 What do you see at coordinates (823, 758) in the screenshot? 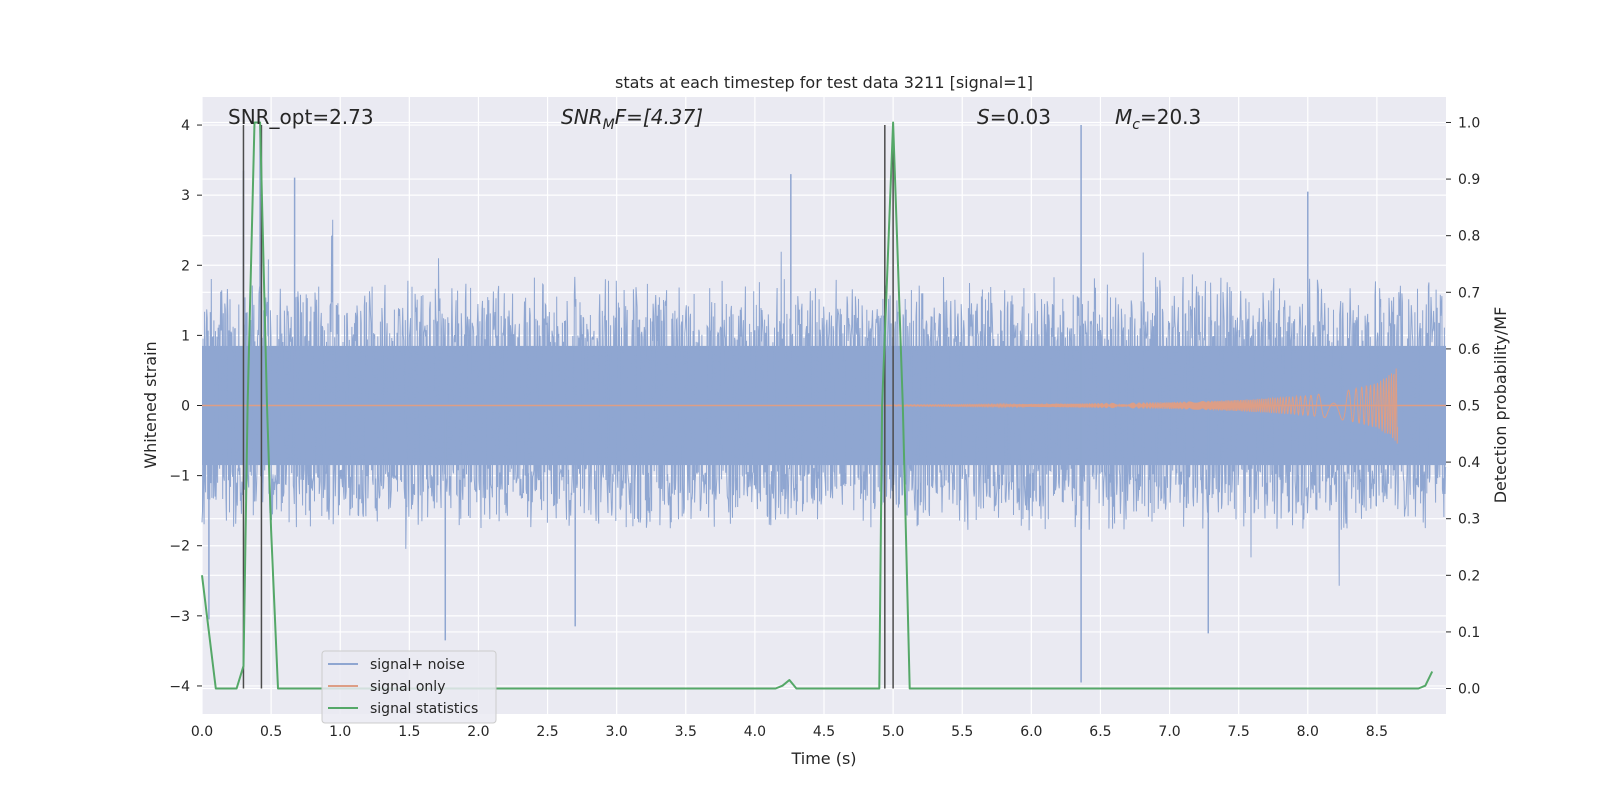
I see `x-axis-label: Time (s)` at bounding box center [823, 758].